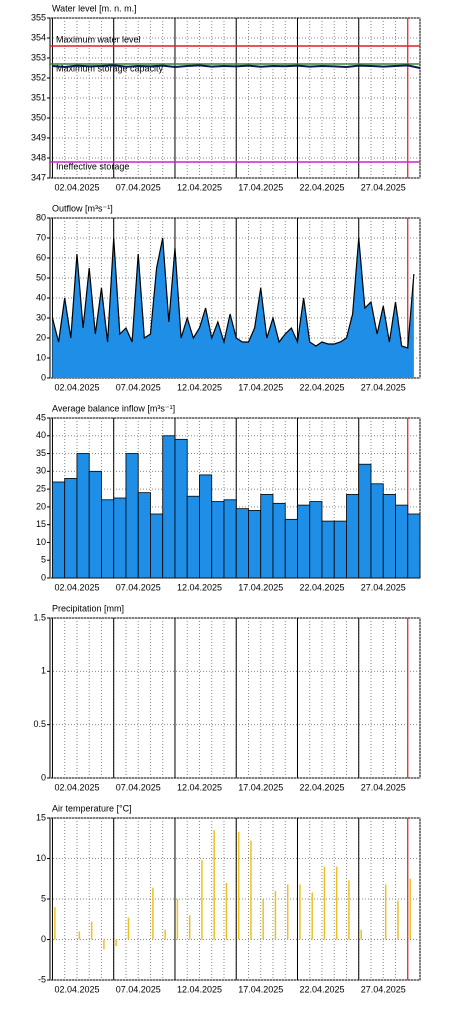  Describe the element at coordinates (38, 17) in the screenshot. I see `y-tick-label: 355` at that location.